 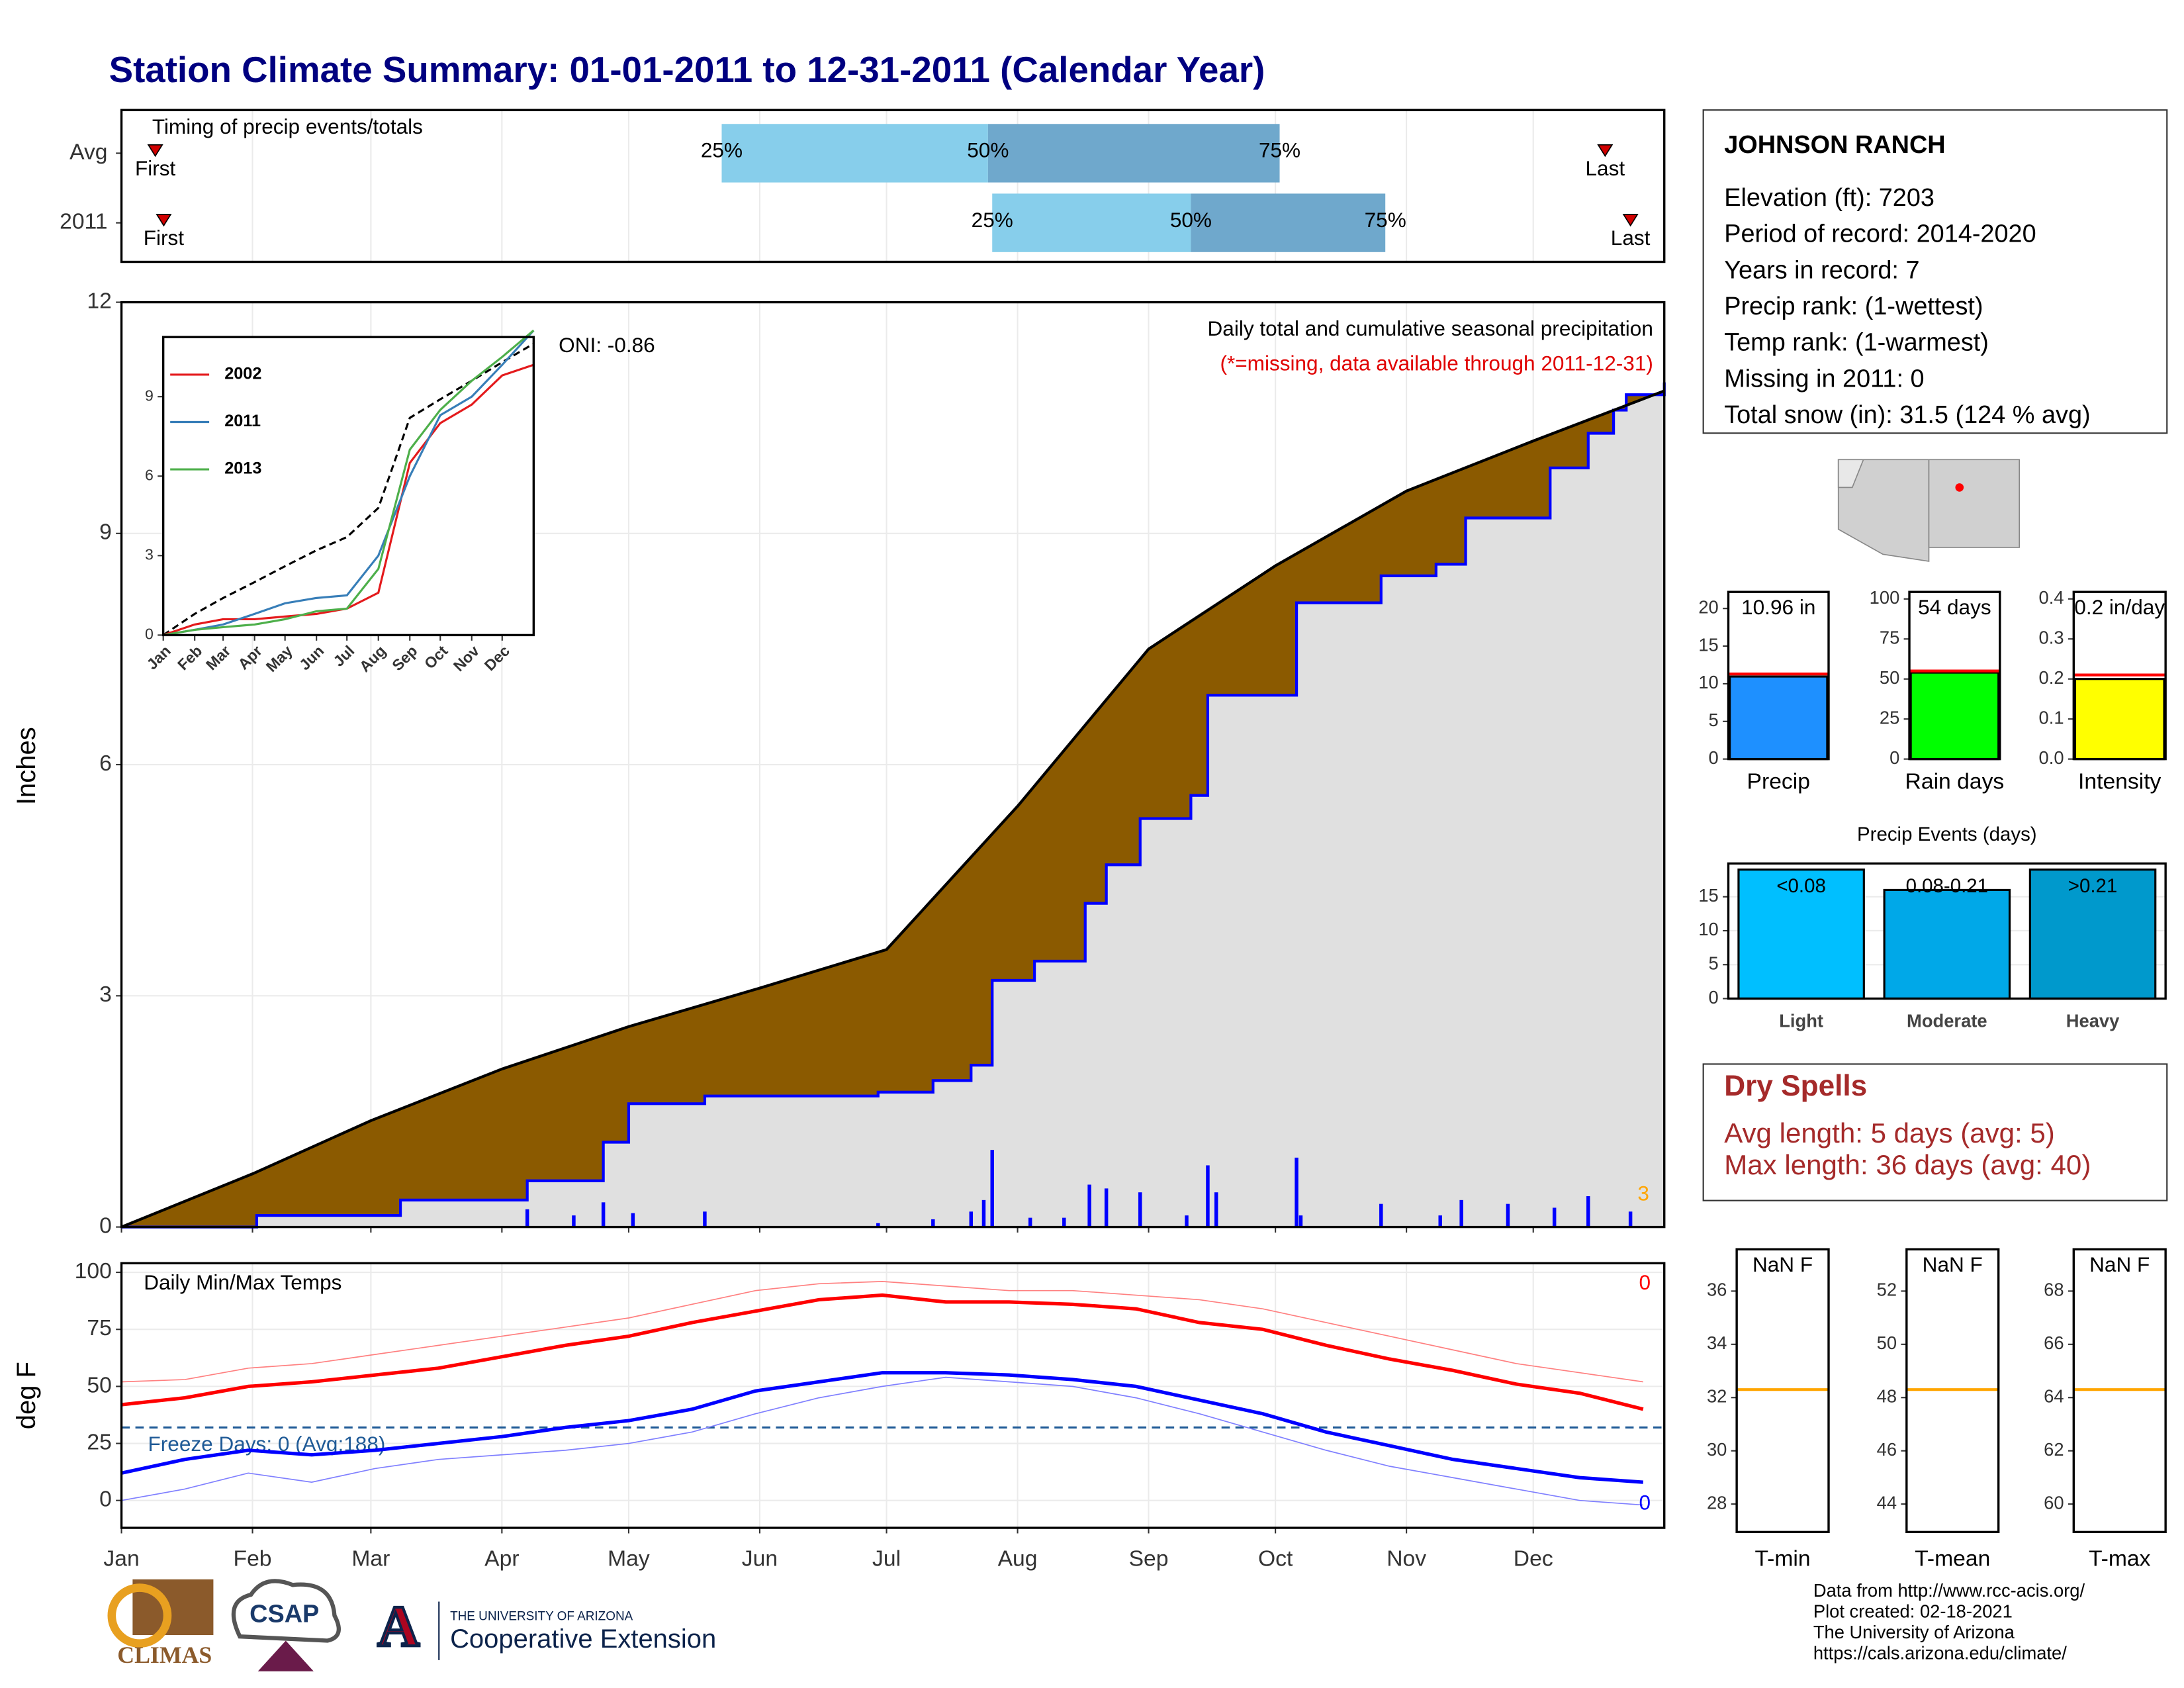 I want to click on value-label-box: 10.96 in, so click(x=1778, y=608).